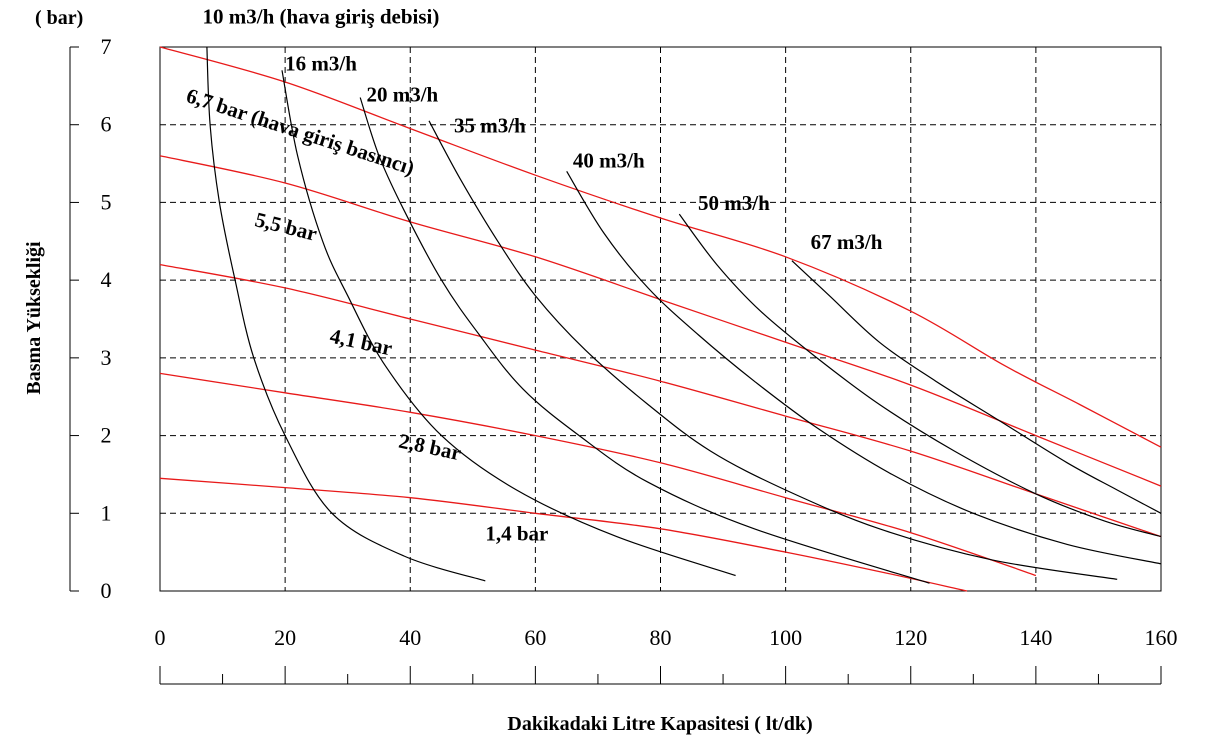  What do you see at coordinates (430, 447) in the screenshot?
I see `pressure-curve-label: 2,8 bar` at bounding box center [430, 447].